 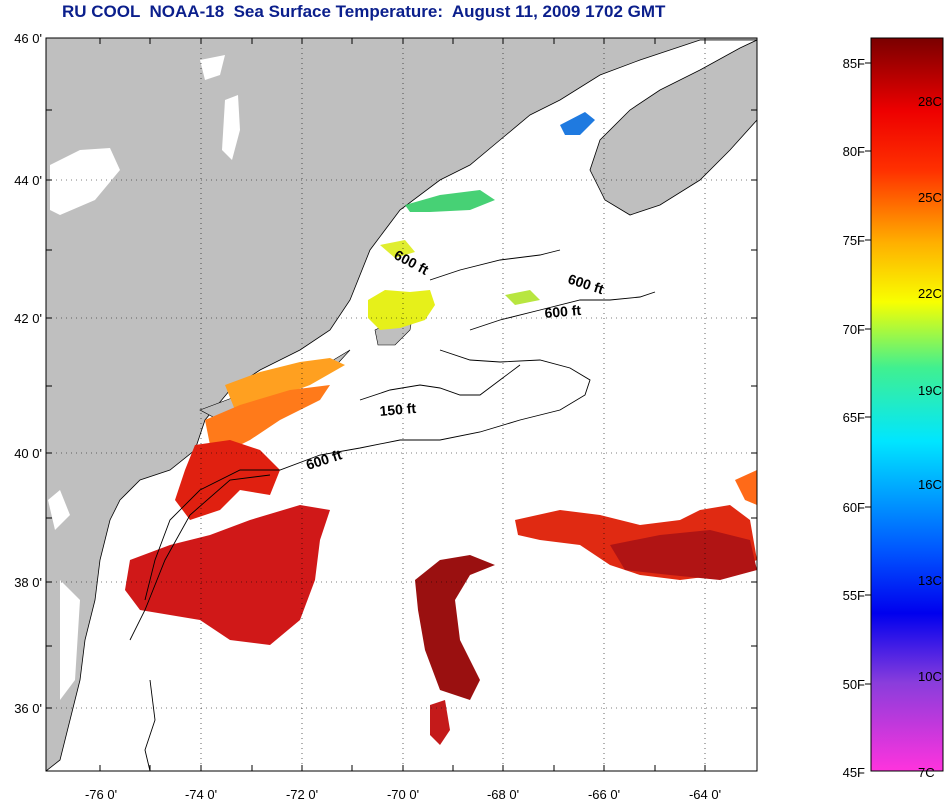 What do you see at coordinates (930, 484) in the screenshot?
I see `colorbar-c-label: 16C` at bounding box center [930, 484].